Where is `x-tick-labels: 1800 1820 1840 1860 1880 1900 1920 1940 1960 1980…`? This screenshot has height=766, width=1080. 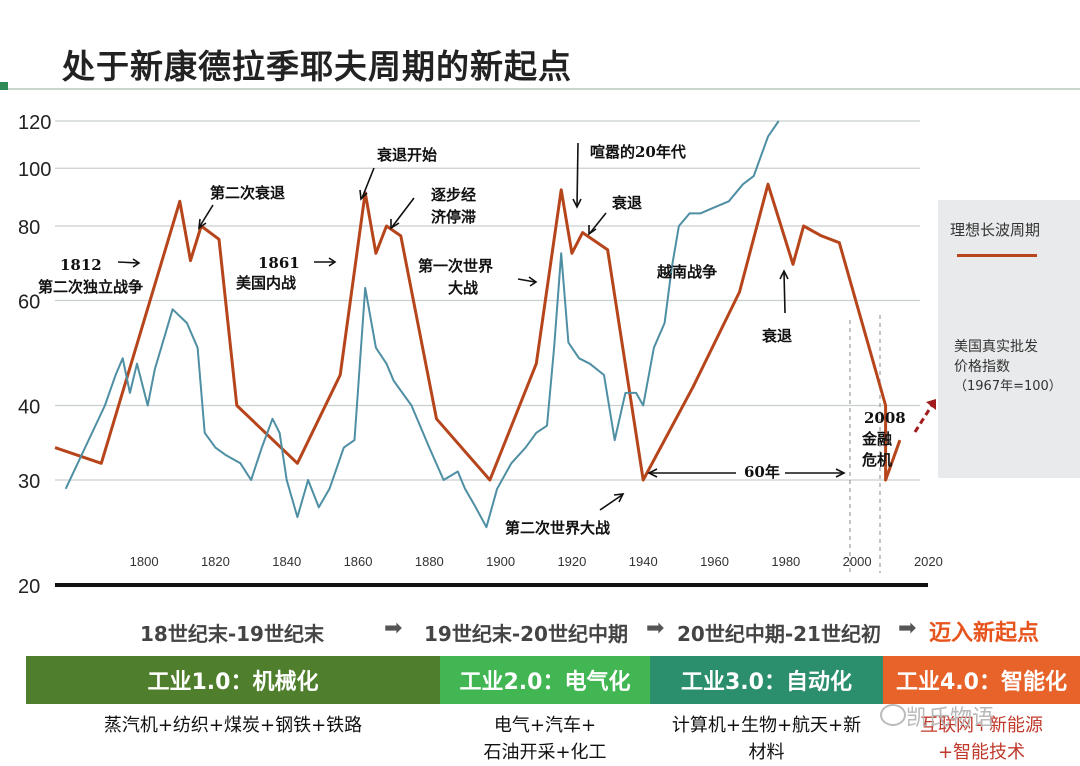
x-tick-labels: 1800 1820 1840 1860 1880 1900 1920 1940 1960 1980… is located at coordinates (536, 561).